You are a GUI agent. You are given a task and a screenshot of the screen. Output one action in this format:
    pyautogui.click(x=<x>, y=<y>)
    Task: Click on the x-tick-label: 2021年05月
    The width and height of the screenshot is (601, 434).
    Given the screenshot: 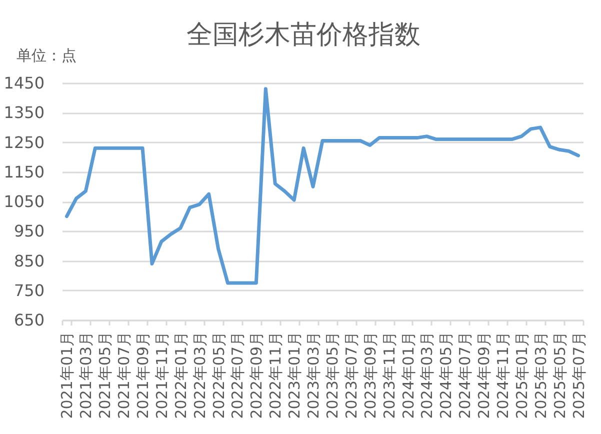 What is the action you would take?
    pyautogui.click(x=105, y=375)
    